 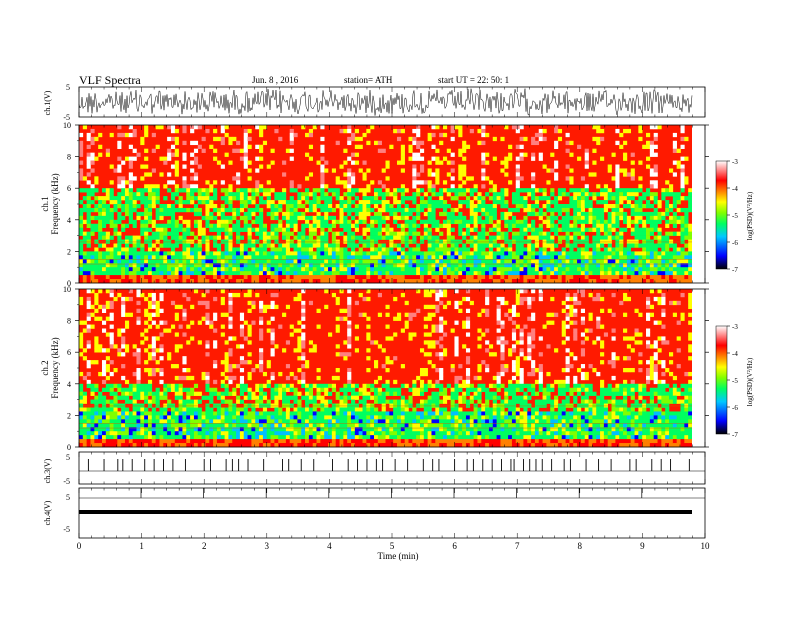 What do you see at coordinates (750, 381) in the screenshot?
I see `ch2-colorbar-label: log(PSD)(V²/Hz)` at bounding box center [750, 381].